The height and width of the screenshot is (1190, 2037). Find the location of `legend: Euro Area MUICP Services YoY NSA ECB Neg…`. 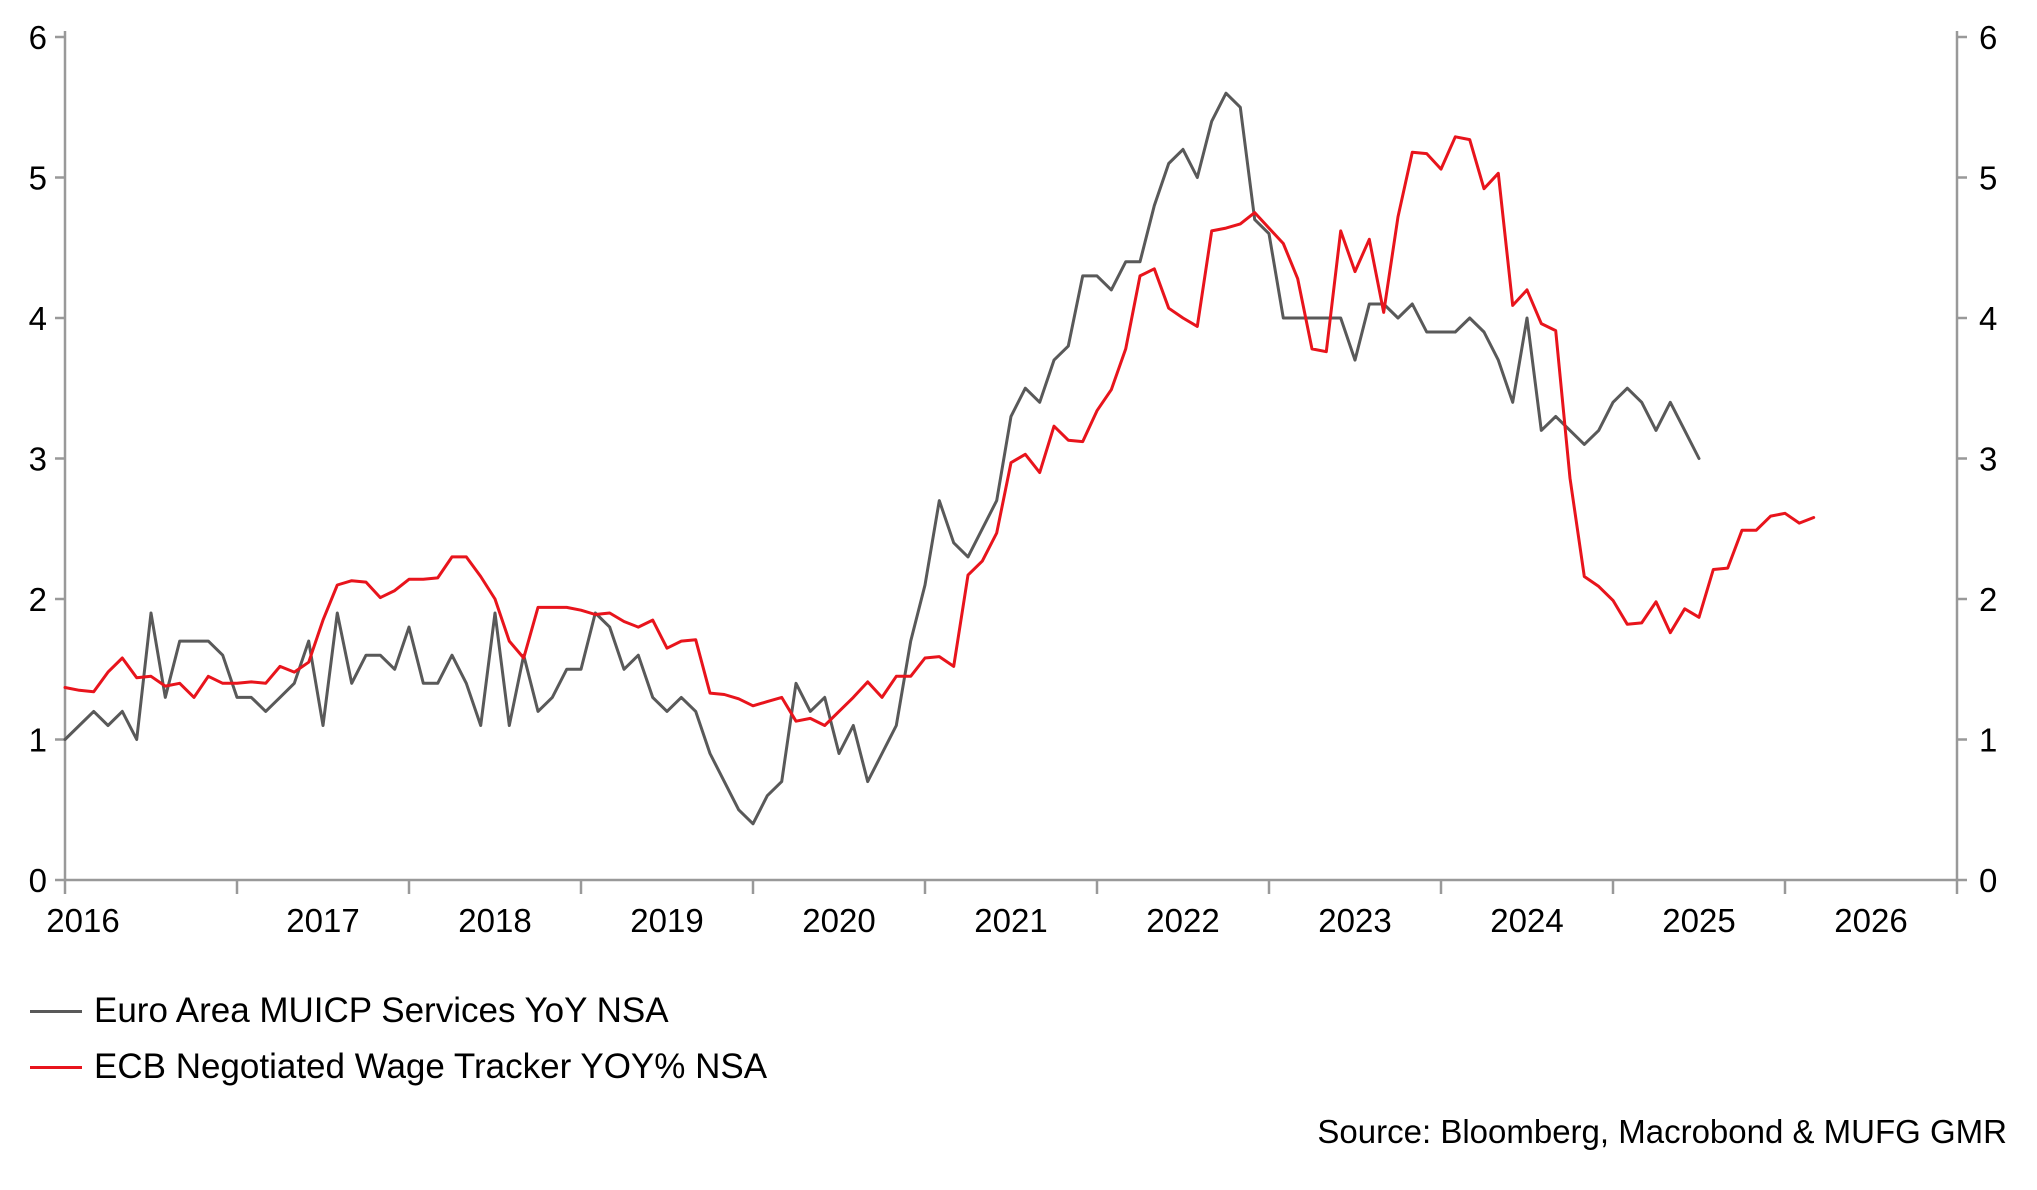

legend: Euro Area MUICP Services YoY NSA ECB Neg… is located at coordinates (398, 1039).